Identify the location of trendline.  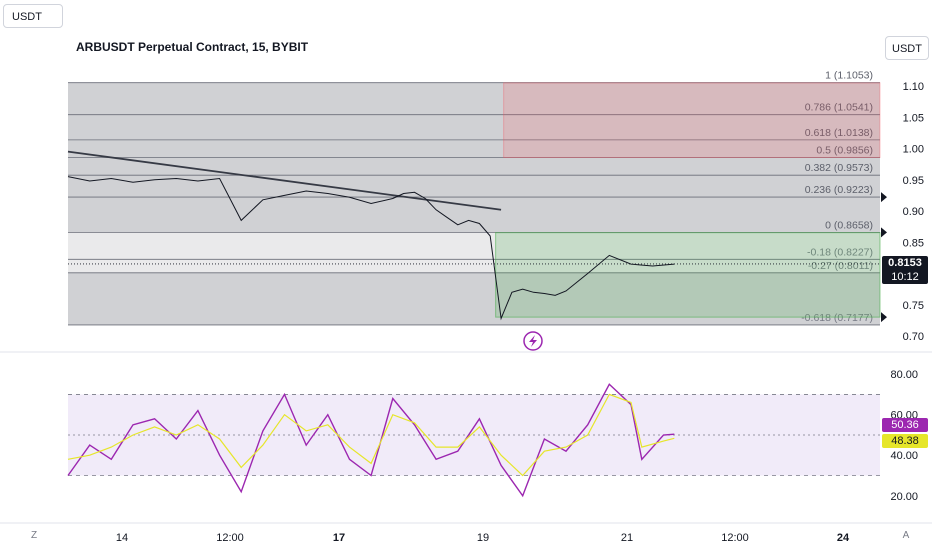
(284, 180).